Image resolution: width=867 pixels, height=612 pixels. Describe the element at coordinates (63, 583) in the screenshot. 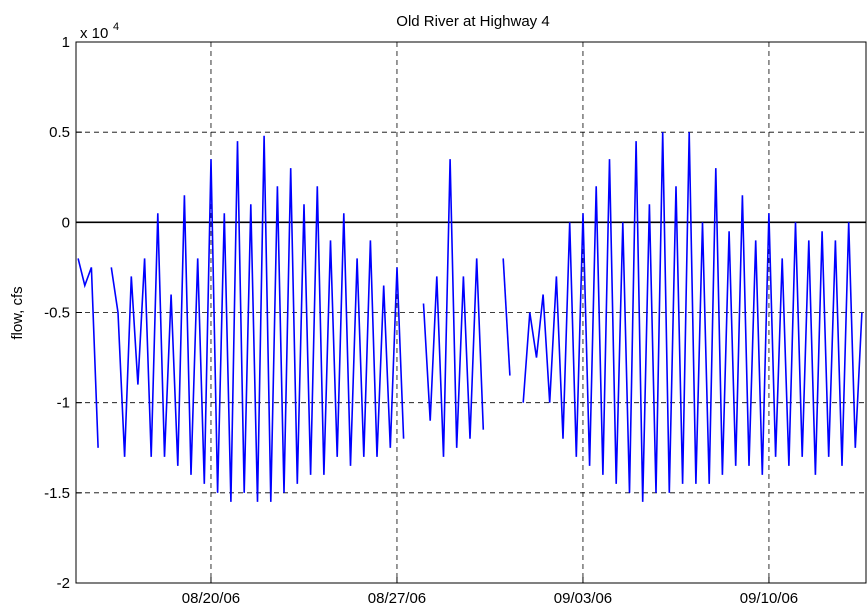

I see `y-tick-label: -2` at that location.